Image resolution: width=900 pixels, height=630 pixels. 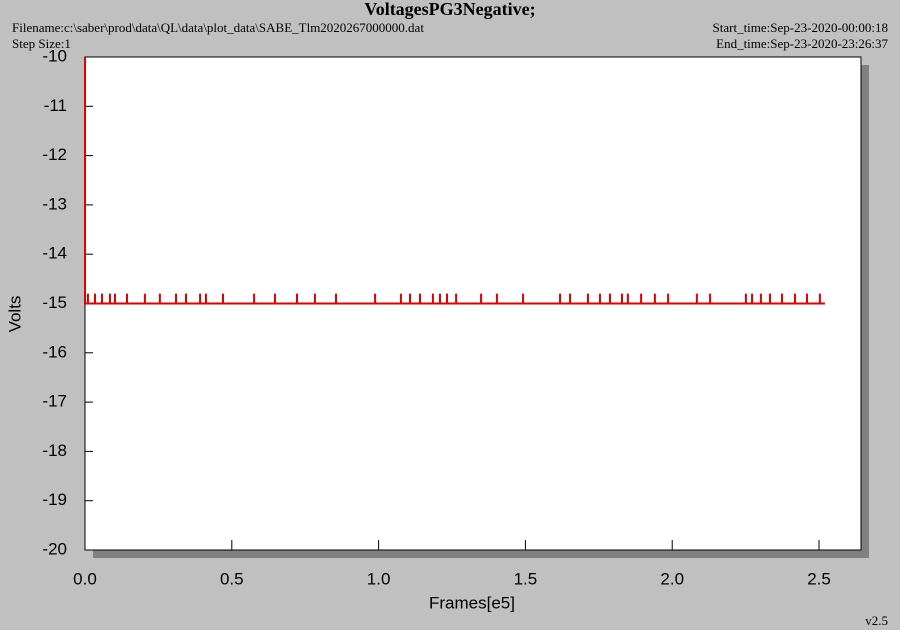 What do you see at coordinates (819, 578) in the screenshot?
I see `x-tick-label: 2.5` at bounding box center [819, 578].